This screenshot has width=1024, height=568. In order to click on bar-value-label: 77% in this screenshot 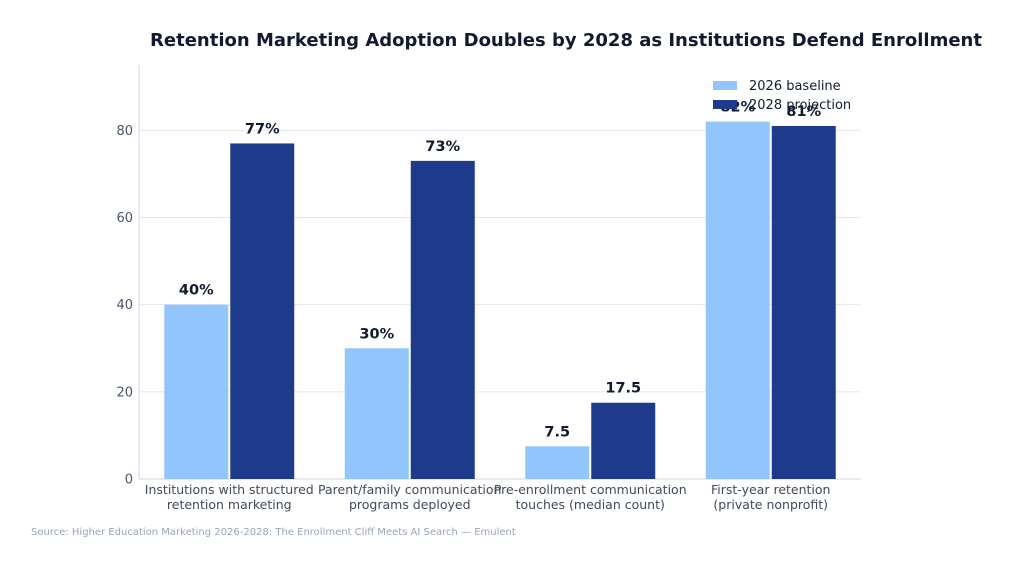, I will do `click(262, 129)`.